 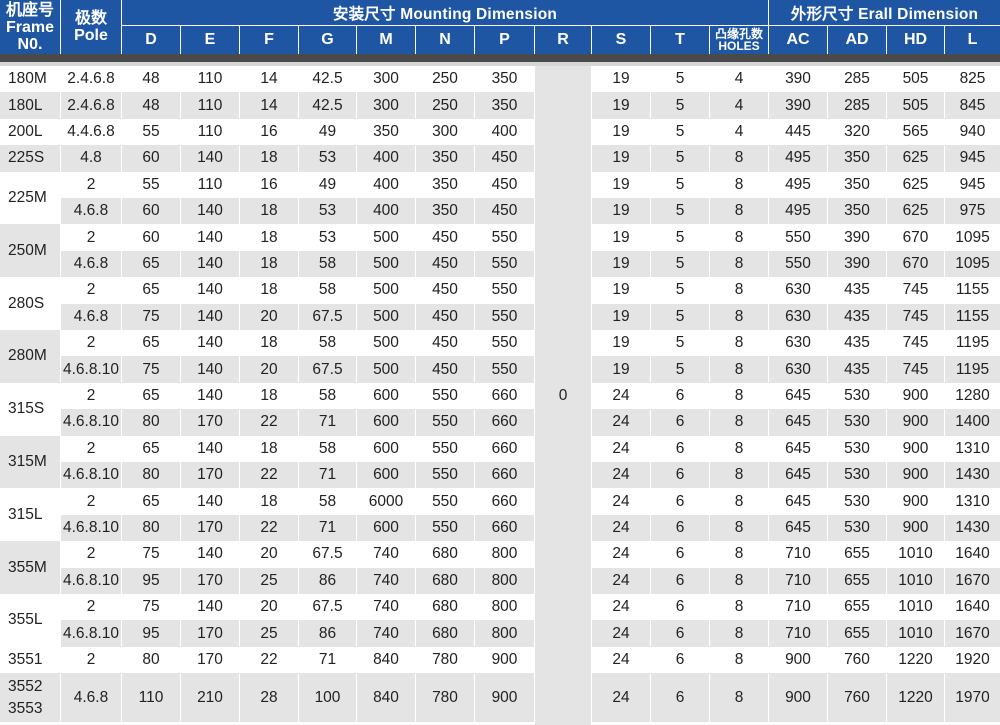 What do you see at coordinates (738, 34) in the screenshot?
I see `header-holes-cn: 凸缘孔数` at bounding box center [738, 34].